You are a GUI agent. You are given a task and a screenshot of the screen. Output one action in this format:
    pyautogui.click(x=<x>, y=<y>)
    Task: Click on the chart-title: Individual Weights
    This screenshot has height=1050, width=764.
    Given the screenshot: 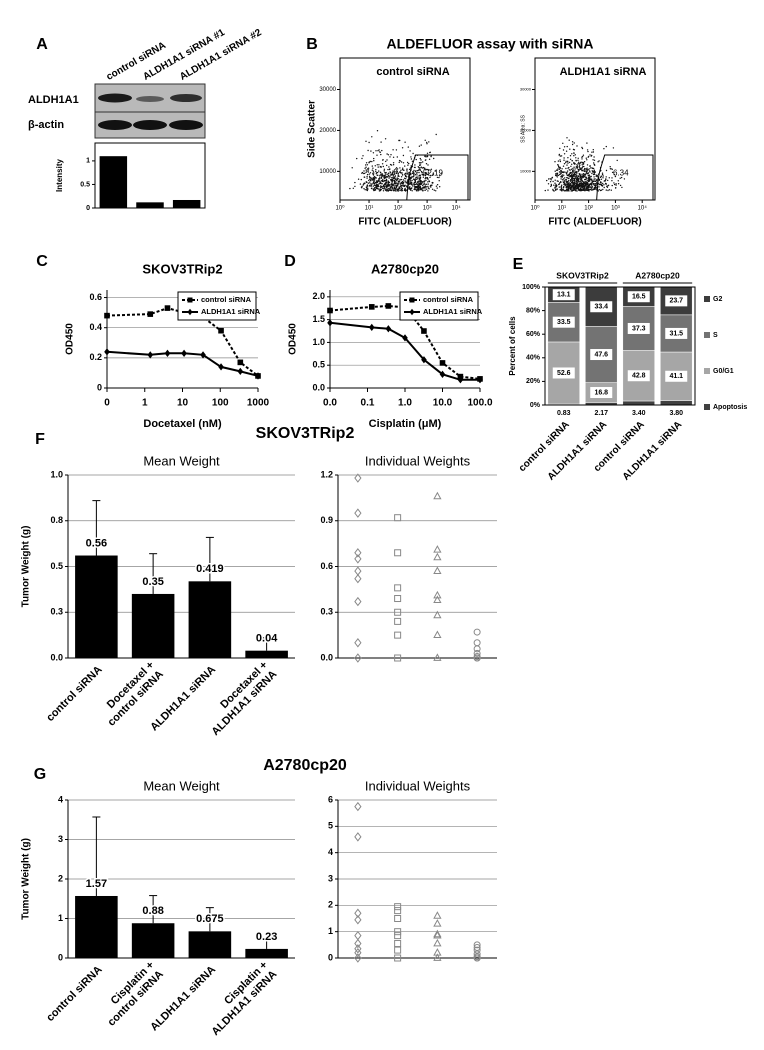 What is the action you would take?
    pyautogui.click(x=418, y=460)
    